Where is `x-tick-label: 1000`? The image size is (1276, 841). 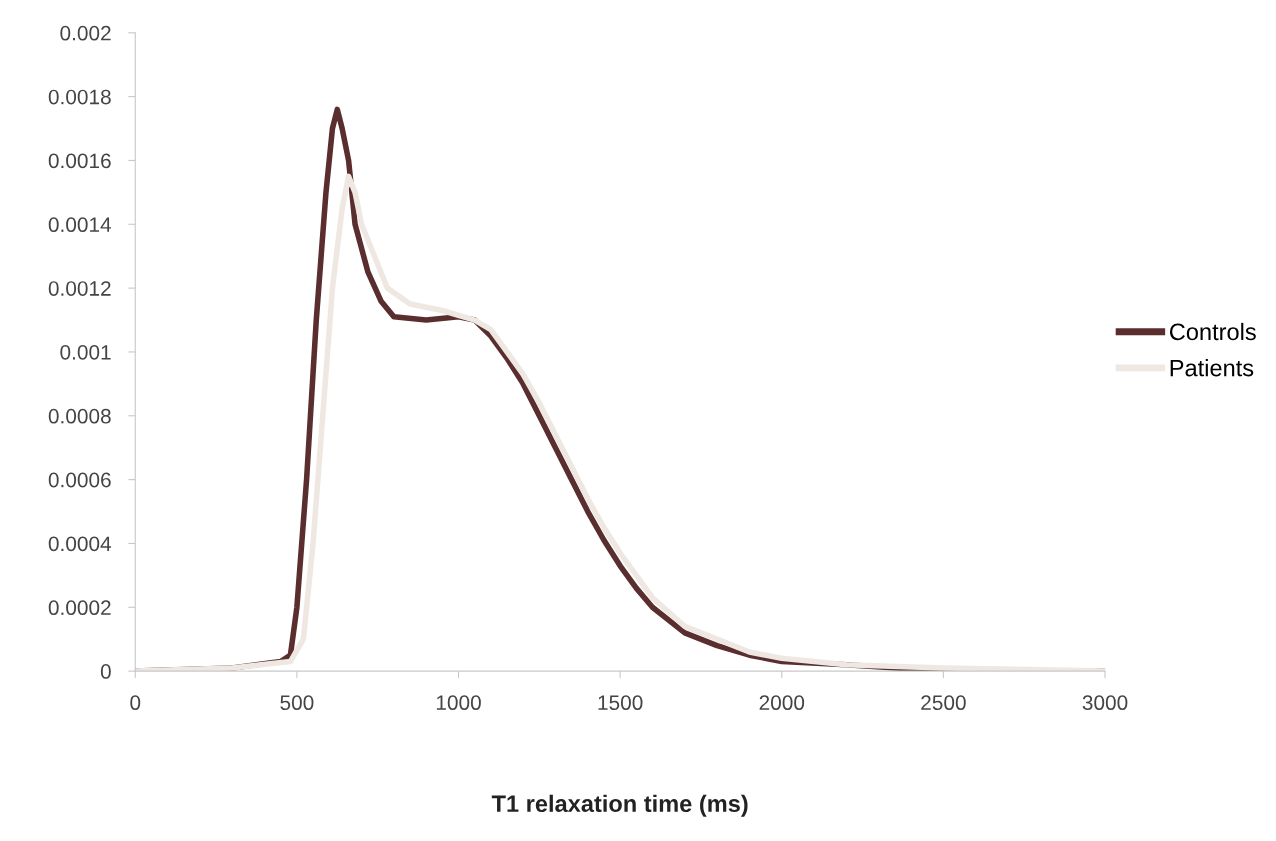 x-tick-label: 1000 is located at coordinates (458, 703).